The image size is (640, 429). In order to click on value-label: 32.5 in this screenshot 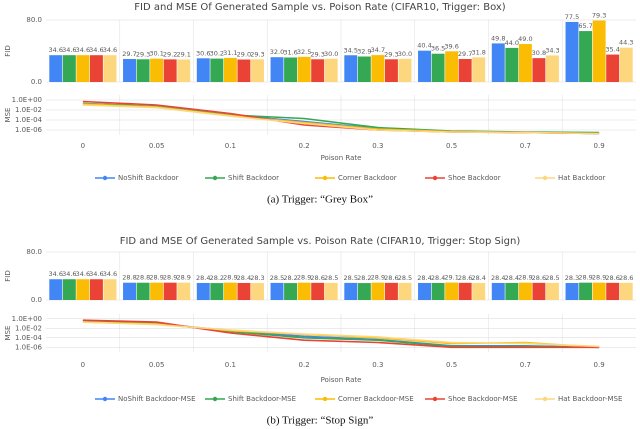, I will do `click(304, 52)`.